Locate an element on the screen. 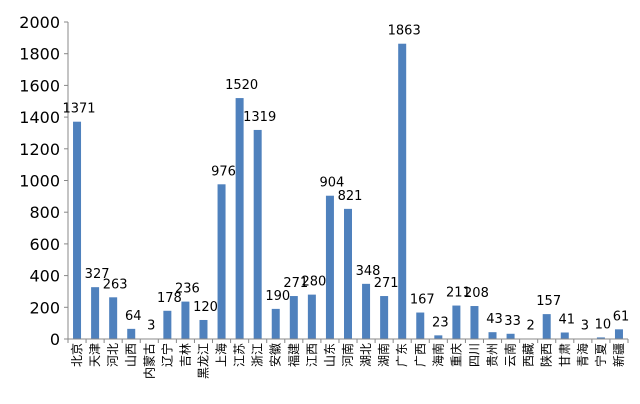 This screenshot has width=640, height=404. data-label: 2 is located at coordinates (531, 326).